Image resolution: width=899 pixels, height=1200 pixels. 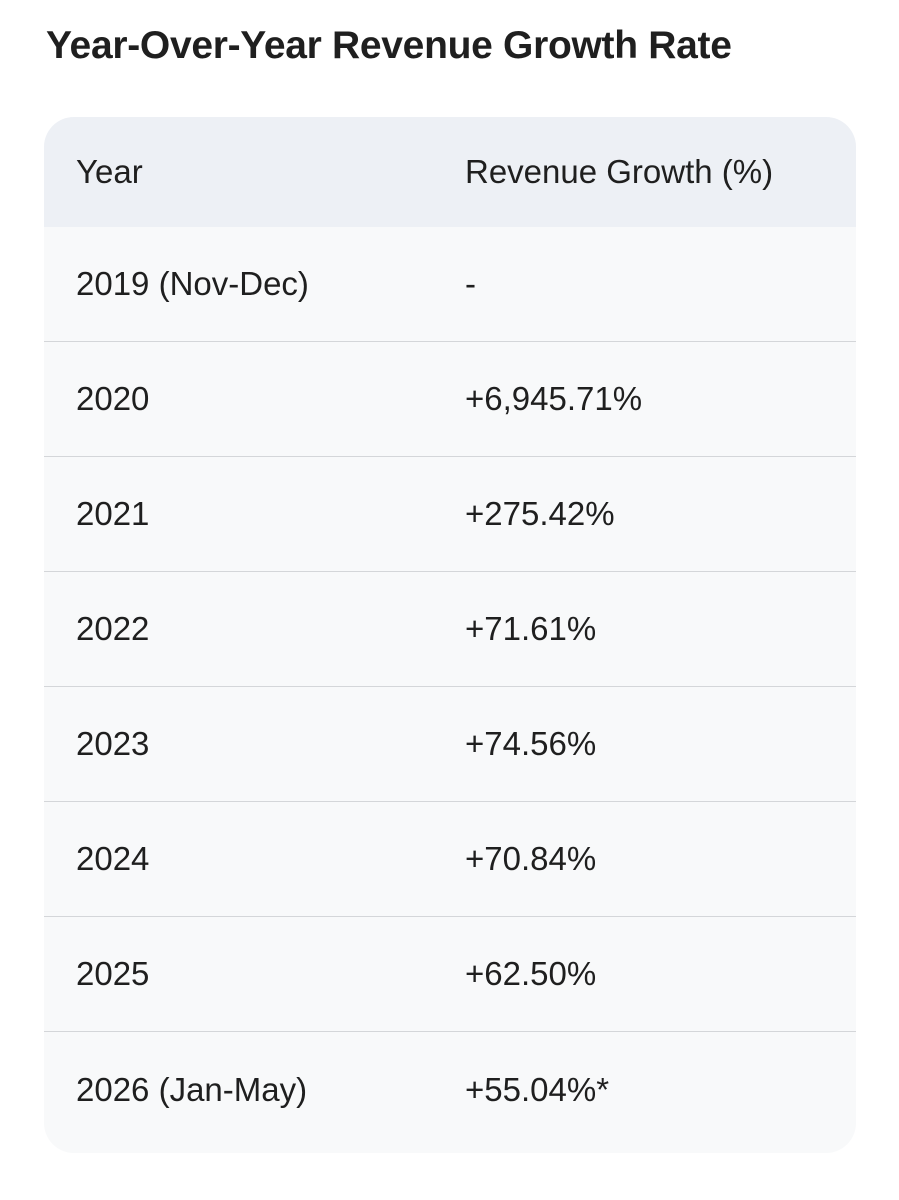 I want to click on table-row: 2023 +74.56%, so click(x=450, y=744).